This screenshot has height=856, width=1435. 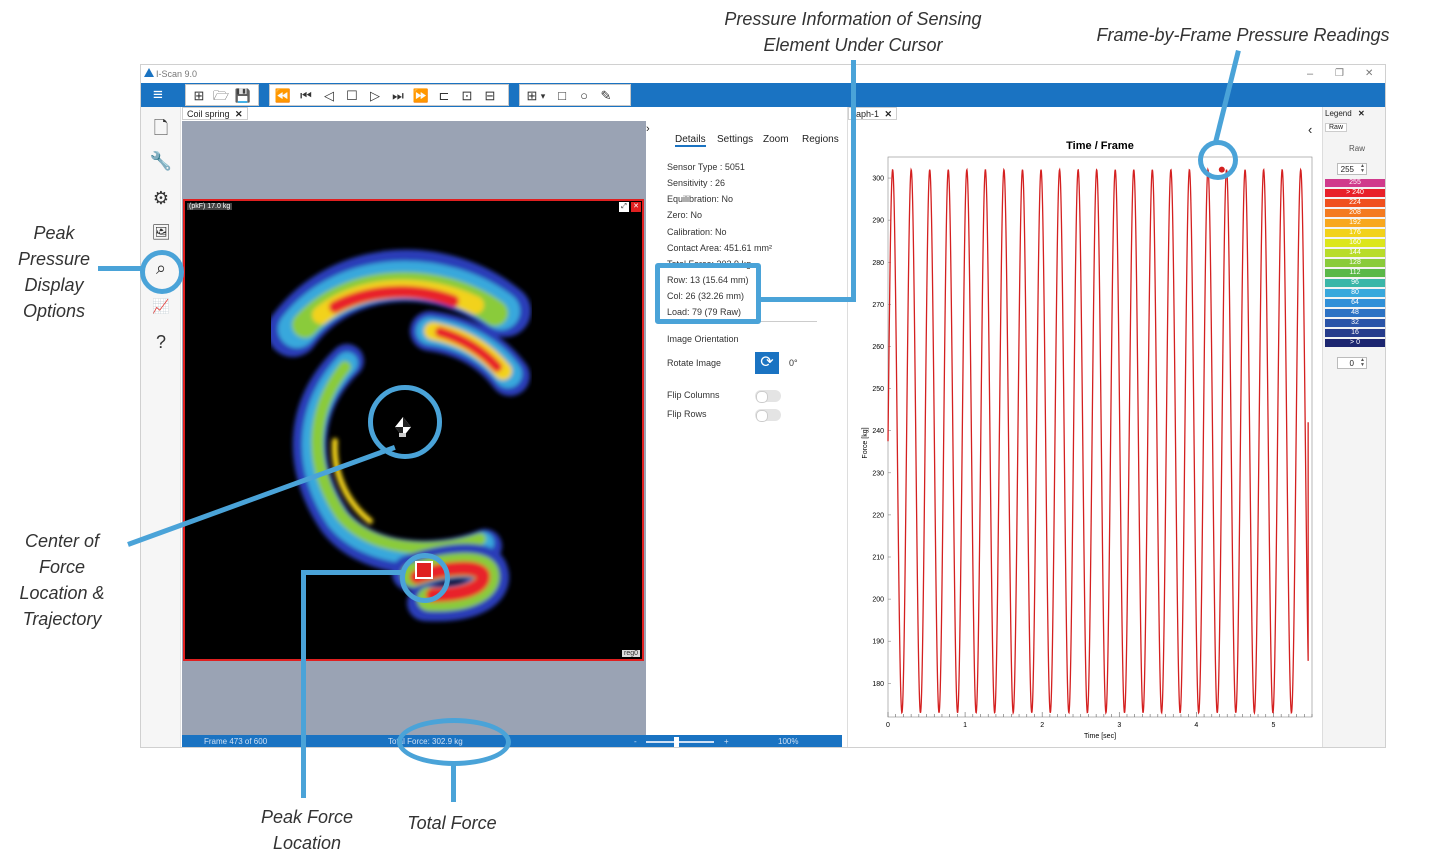 I want to click on tab-coil-spring: Coil spring ✕, so click(x=215, y=113).